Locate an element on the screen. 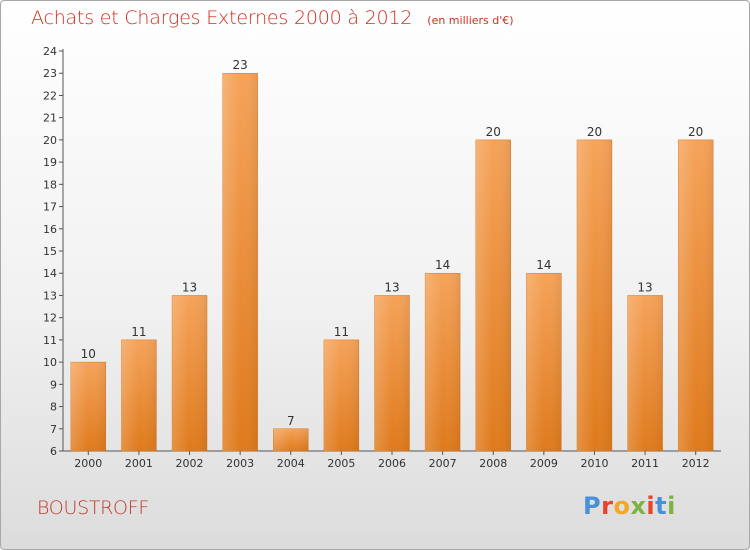 Image resolution: width=750 pixels, height=550 pixels. x-tick-label: 2006 is located at coordinates (392, 463).